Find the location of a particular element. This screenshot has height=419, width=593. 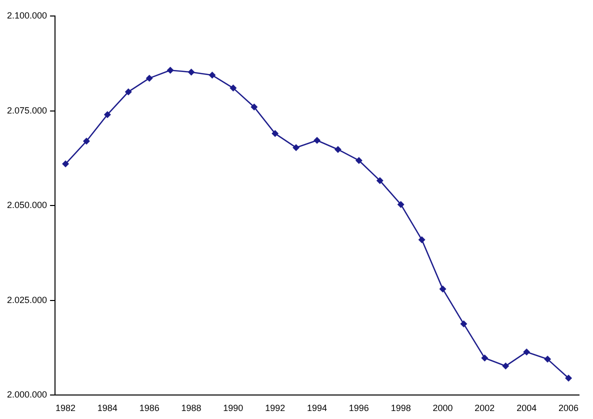

x-tick-label: 1986 is located at coordinates (149, 408).